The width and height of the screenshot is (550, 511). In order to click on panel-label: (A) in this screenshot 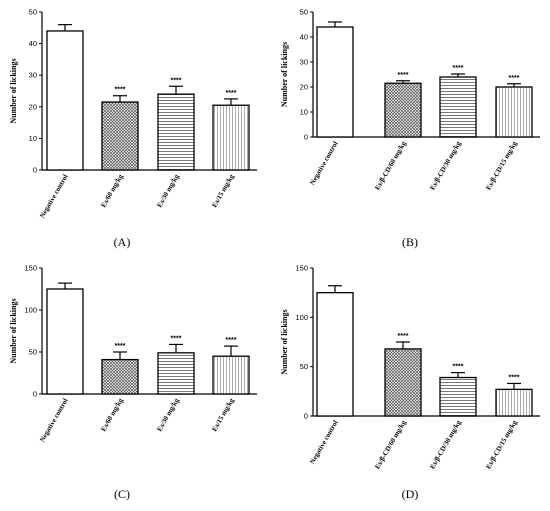, I will do `click(122, 242)`.